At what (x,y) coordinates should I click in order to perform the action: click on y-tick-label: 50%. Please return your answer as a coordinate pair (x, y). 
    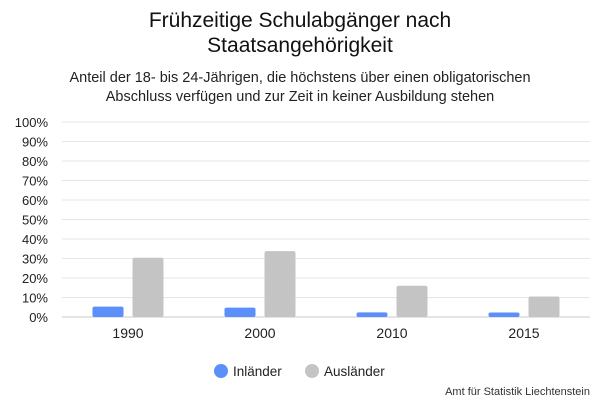
    Looking at the image, I should click on (35, 220).